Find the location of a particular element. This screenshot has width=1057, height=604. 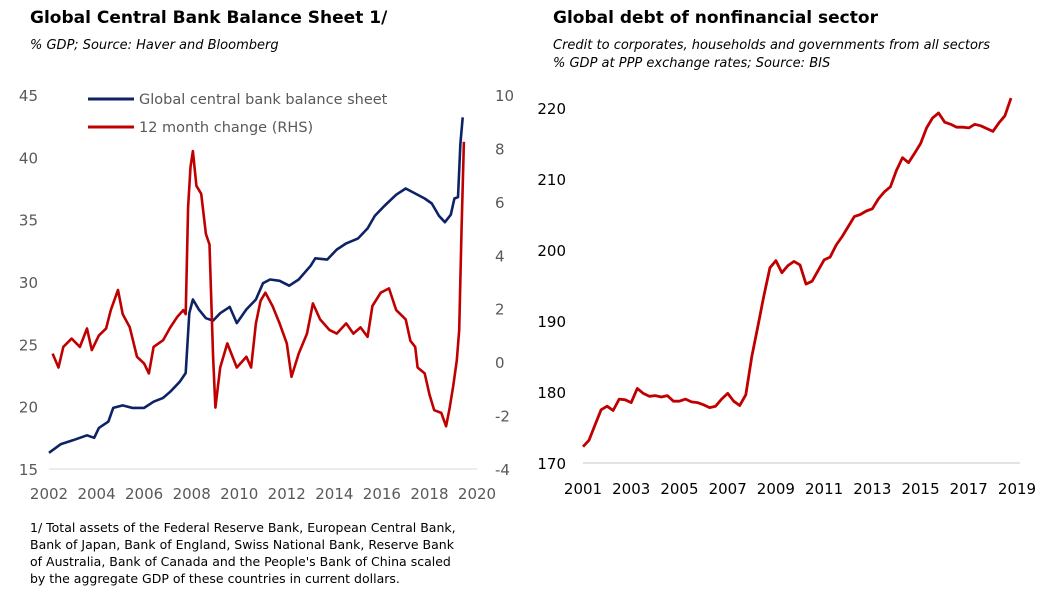

right-chart-x-tick-label: 2019 is located at coordinates (1017, 489).